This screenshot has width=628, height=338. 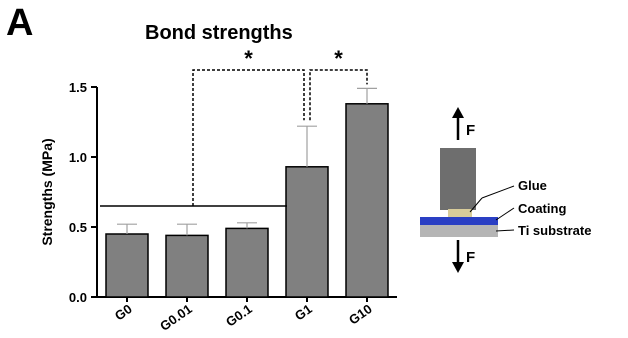 What do you see at coordinates (470, 130) in the screenshot?
I see `force-label-top: F` at bounding box center [470, 130].